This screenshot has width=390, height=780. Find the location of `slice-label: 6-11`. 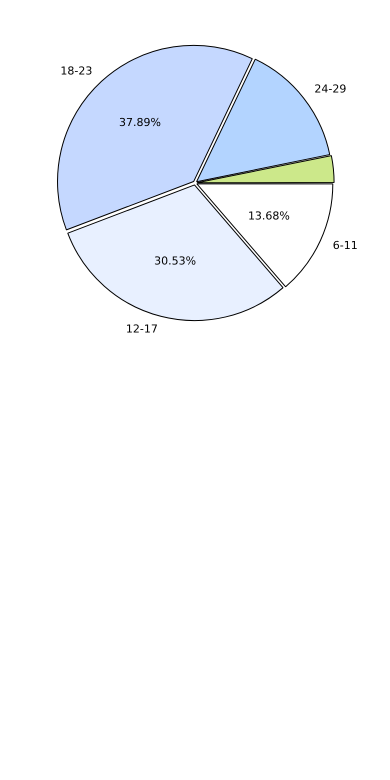

slice-label: 6-11 is located at coordinates (345, 245).